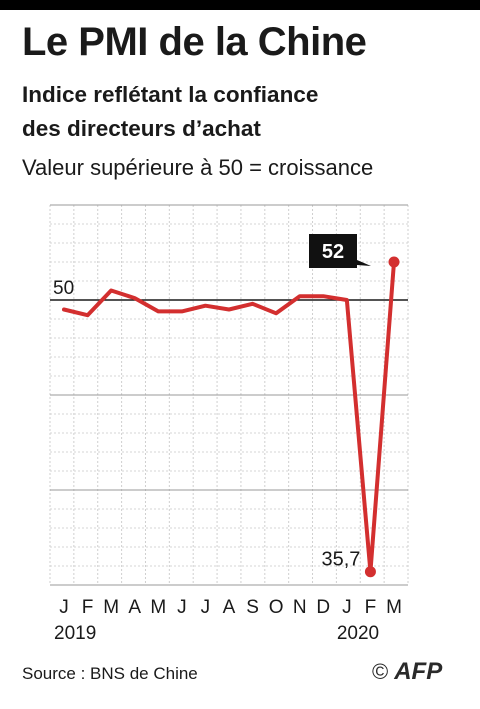 This screenshot has height=709, width=480. What do you see at coordinates (63, 288) in the screenshot?
I see `reference-line-label: 50` at bounding box center [63, 288].